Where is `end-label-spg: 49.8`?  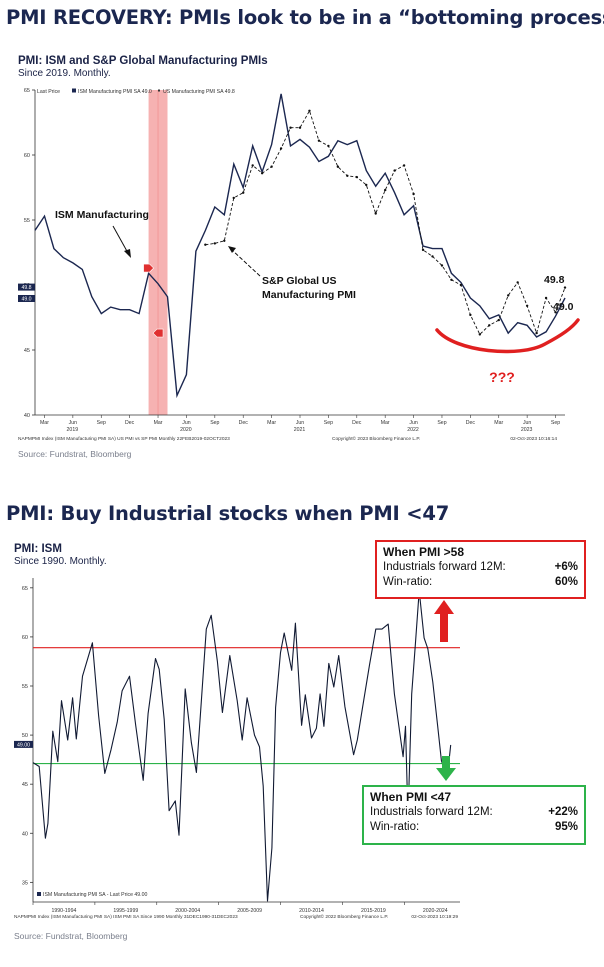 end-label-spg: 49.8 is located at coordinates (554, 280).